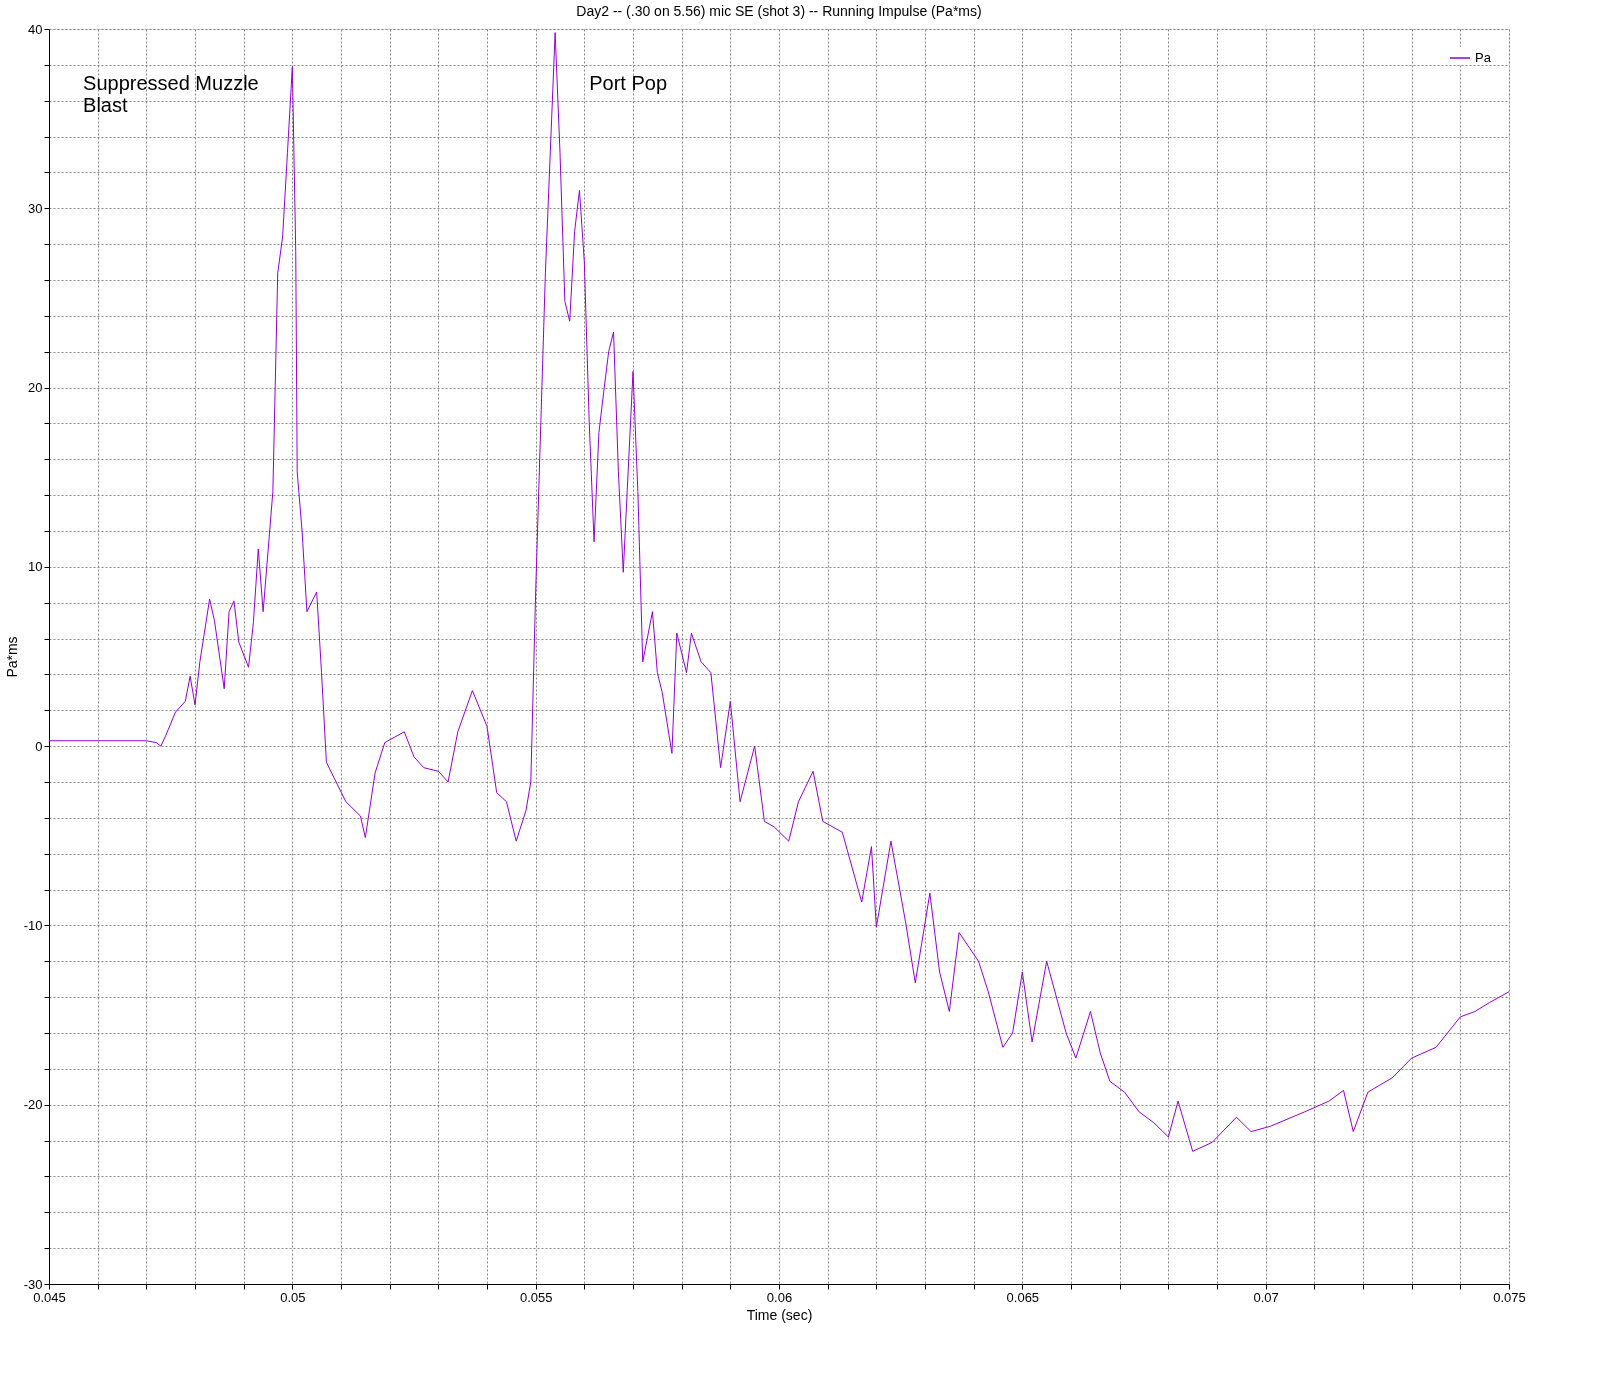 Image resolution: width=1600 pixels, height=1400 pixels. Describe the element at coordinates (293, 1297) in the screenshot. I see `x-tick-label: 0.05` at that location.